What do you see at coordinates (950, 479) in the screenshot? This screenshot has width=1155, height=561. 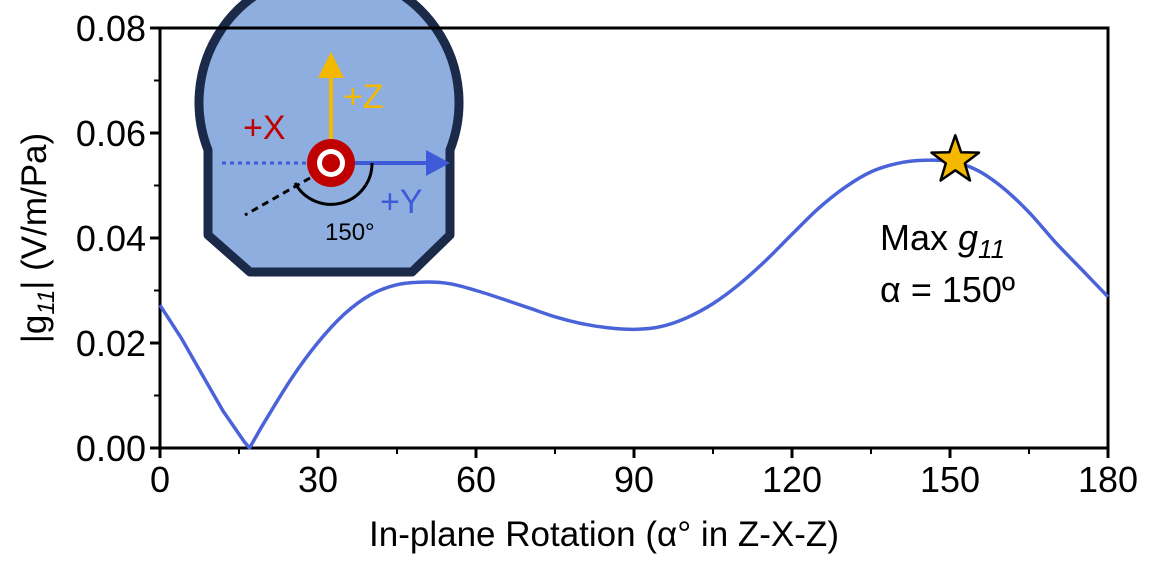 I see `x-tick-label: 150` at bounding box center [950, 479].